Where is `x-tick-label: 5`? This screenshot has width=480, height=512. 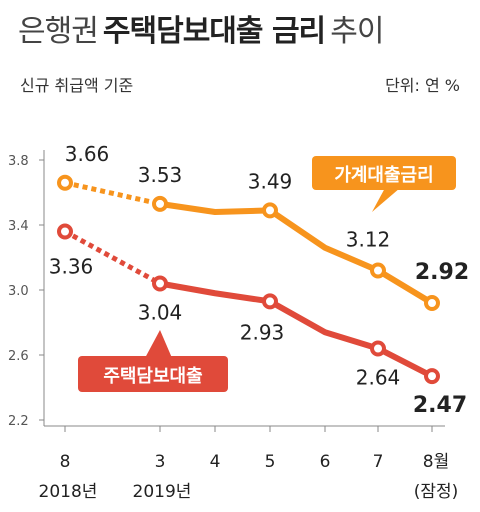 x-tick-label: 5 is located at coordinates (270, 462).